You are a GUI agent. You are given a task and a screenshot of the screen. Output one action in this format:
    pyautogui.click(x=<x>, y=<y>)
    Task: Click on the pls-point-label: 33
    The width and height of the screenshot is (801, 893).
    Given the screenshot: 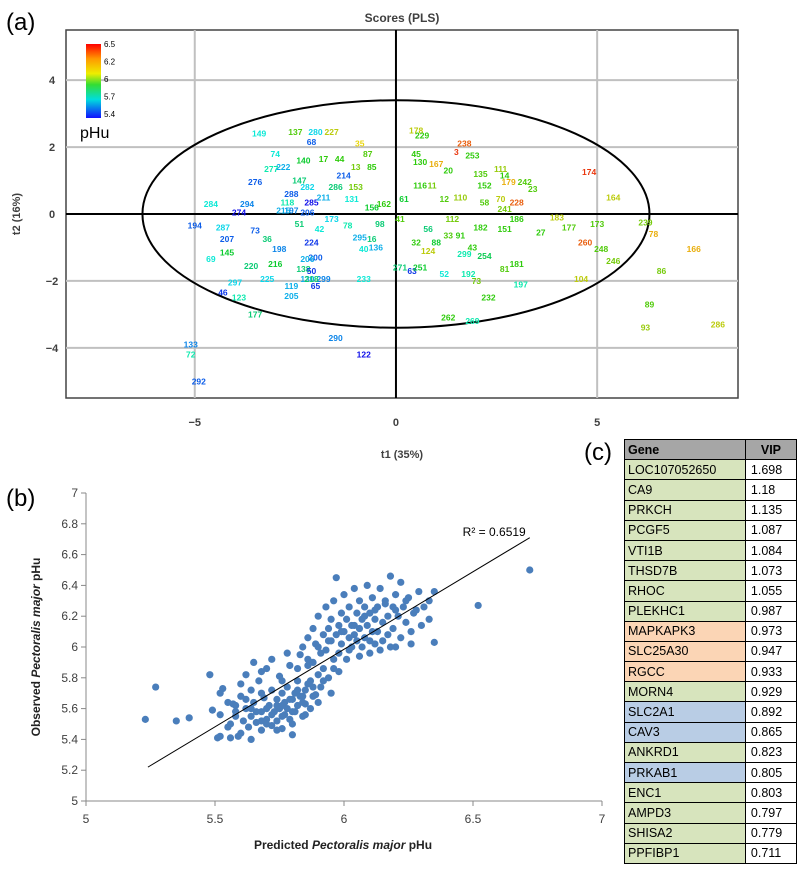 What is the action you would take?
    pyautogui.click(x=449, y=236)
    